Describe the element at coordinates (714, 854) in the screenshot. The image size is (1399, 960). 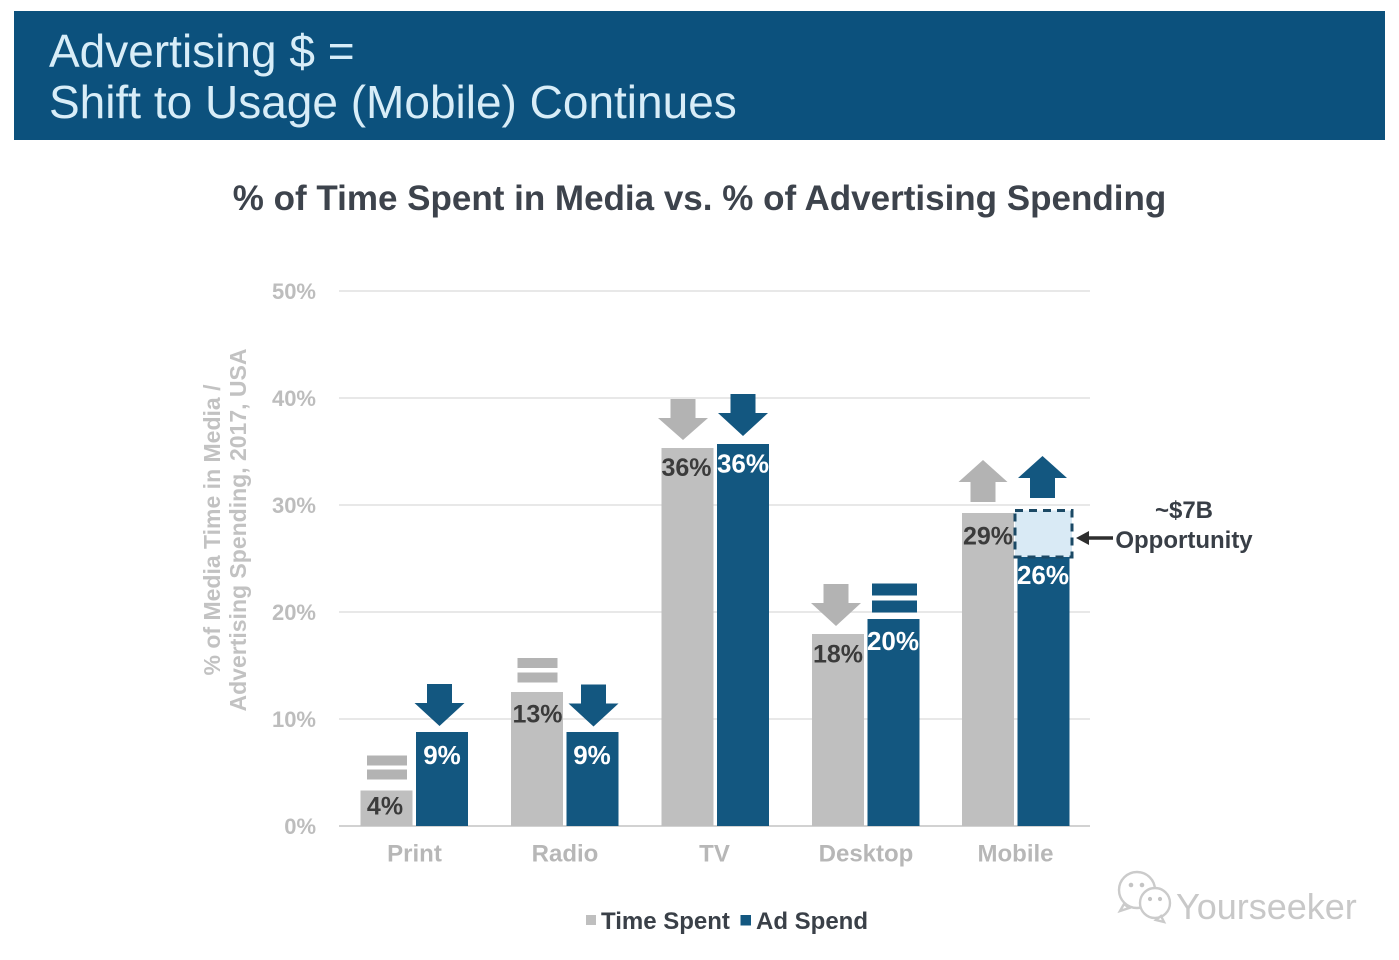
I see `svg-text: TV` at that location.